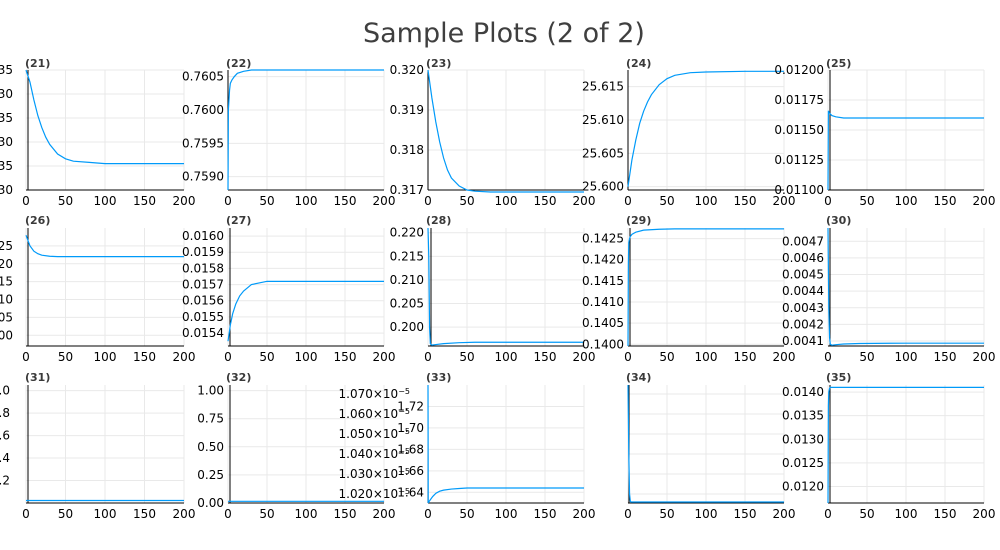  I want to click on y-tick-label: 0.0120, so click(803, 486).